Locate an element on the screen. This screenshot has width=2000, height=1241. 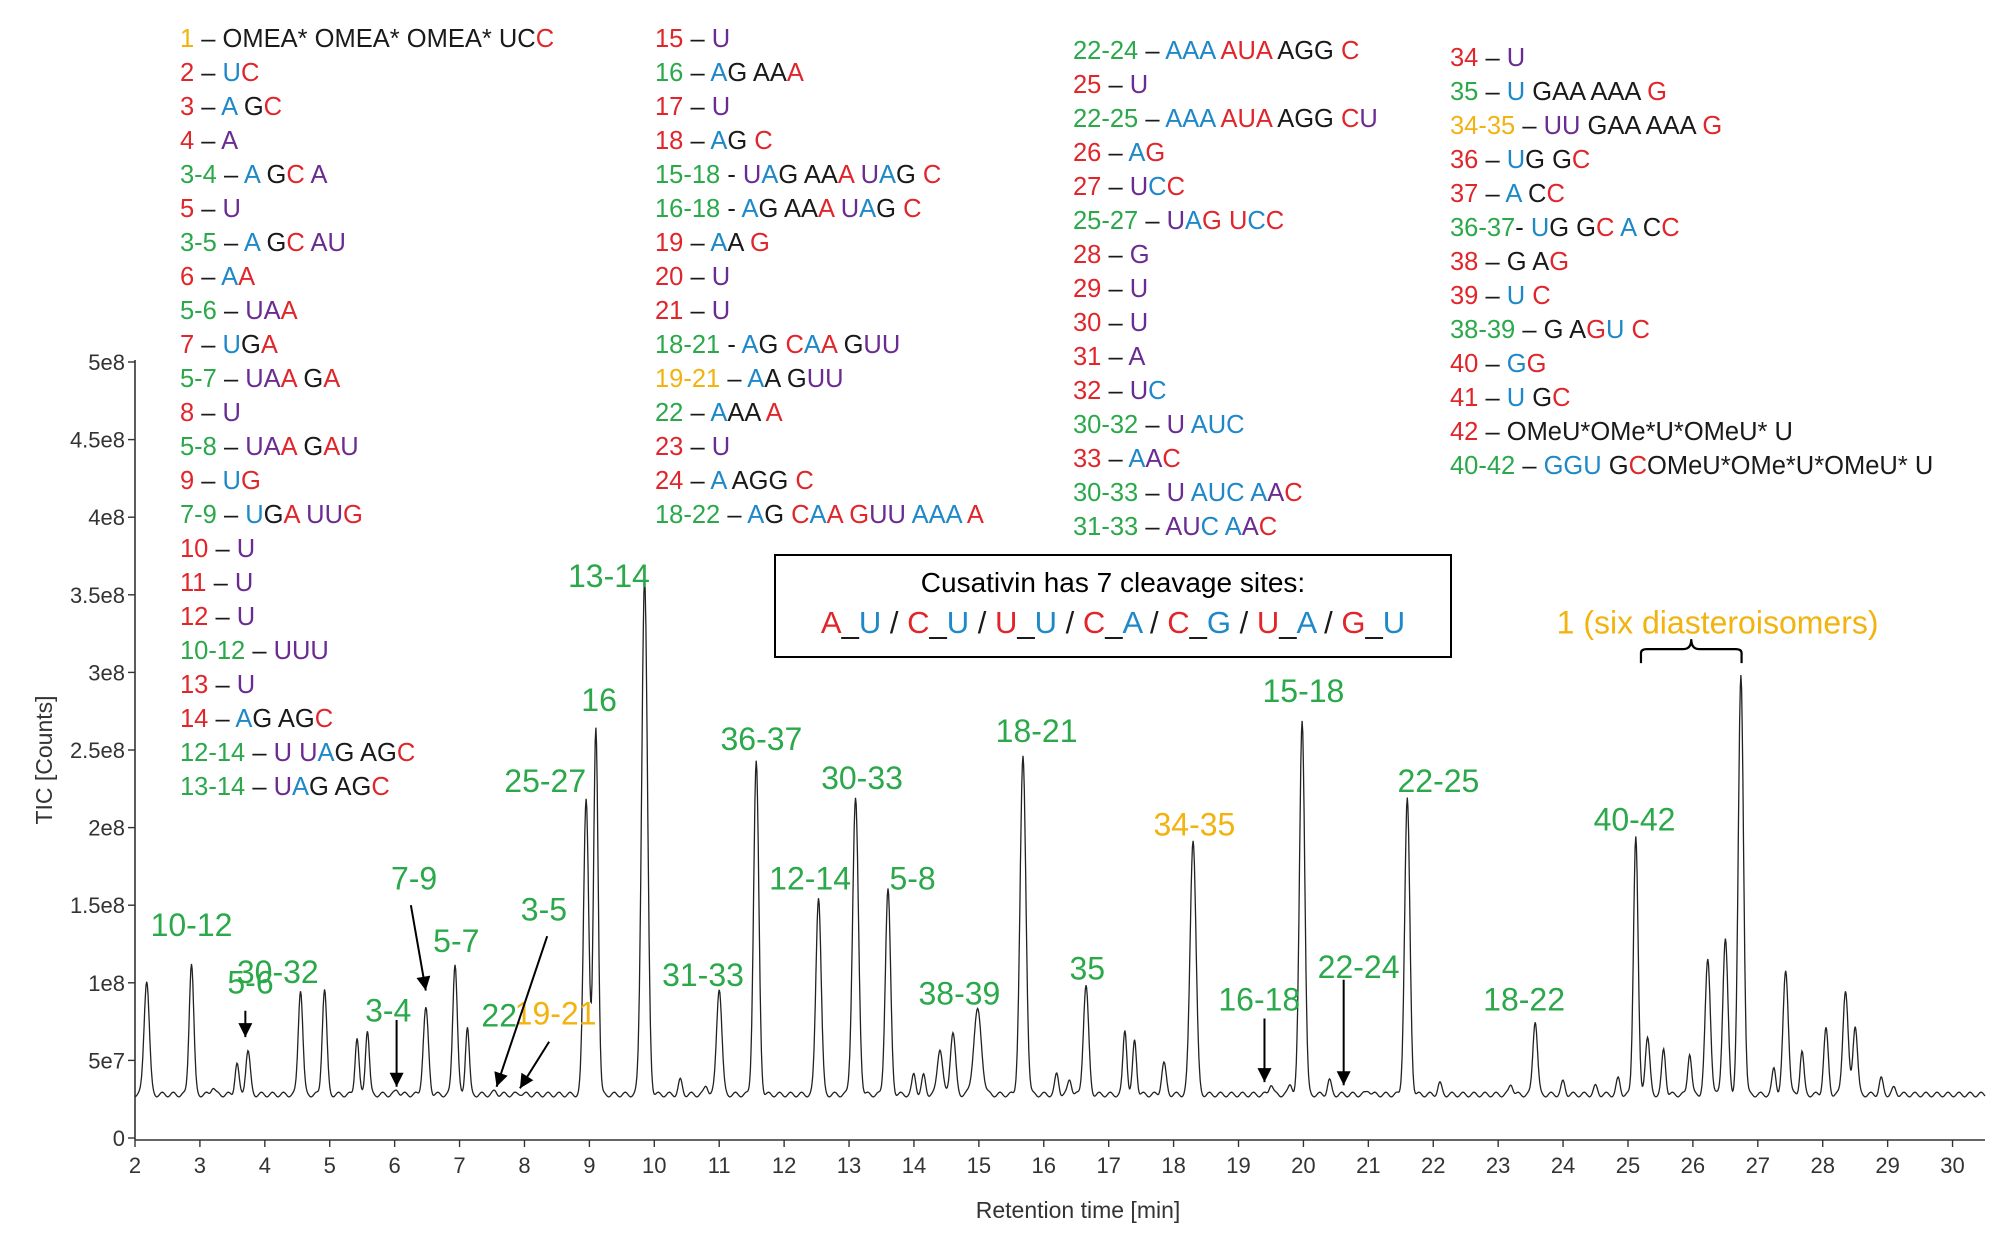
legend-entry: 17 – U is located at coordinates (819, 107).